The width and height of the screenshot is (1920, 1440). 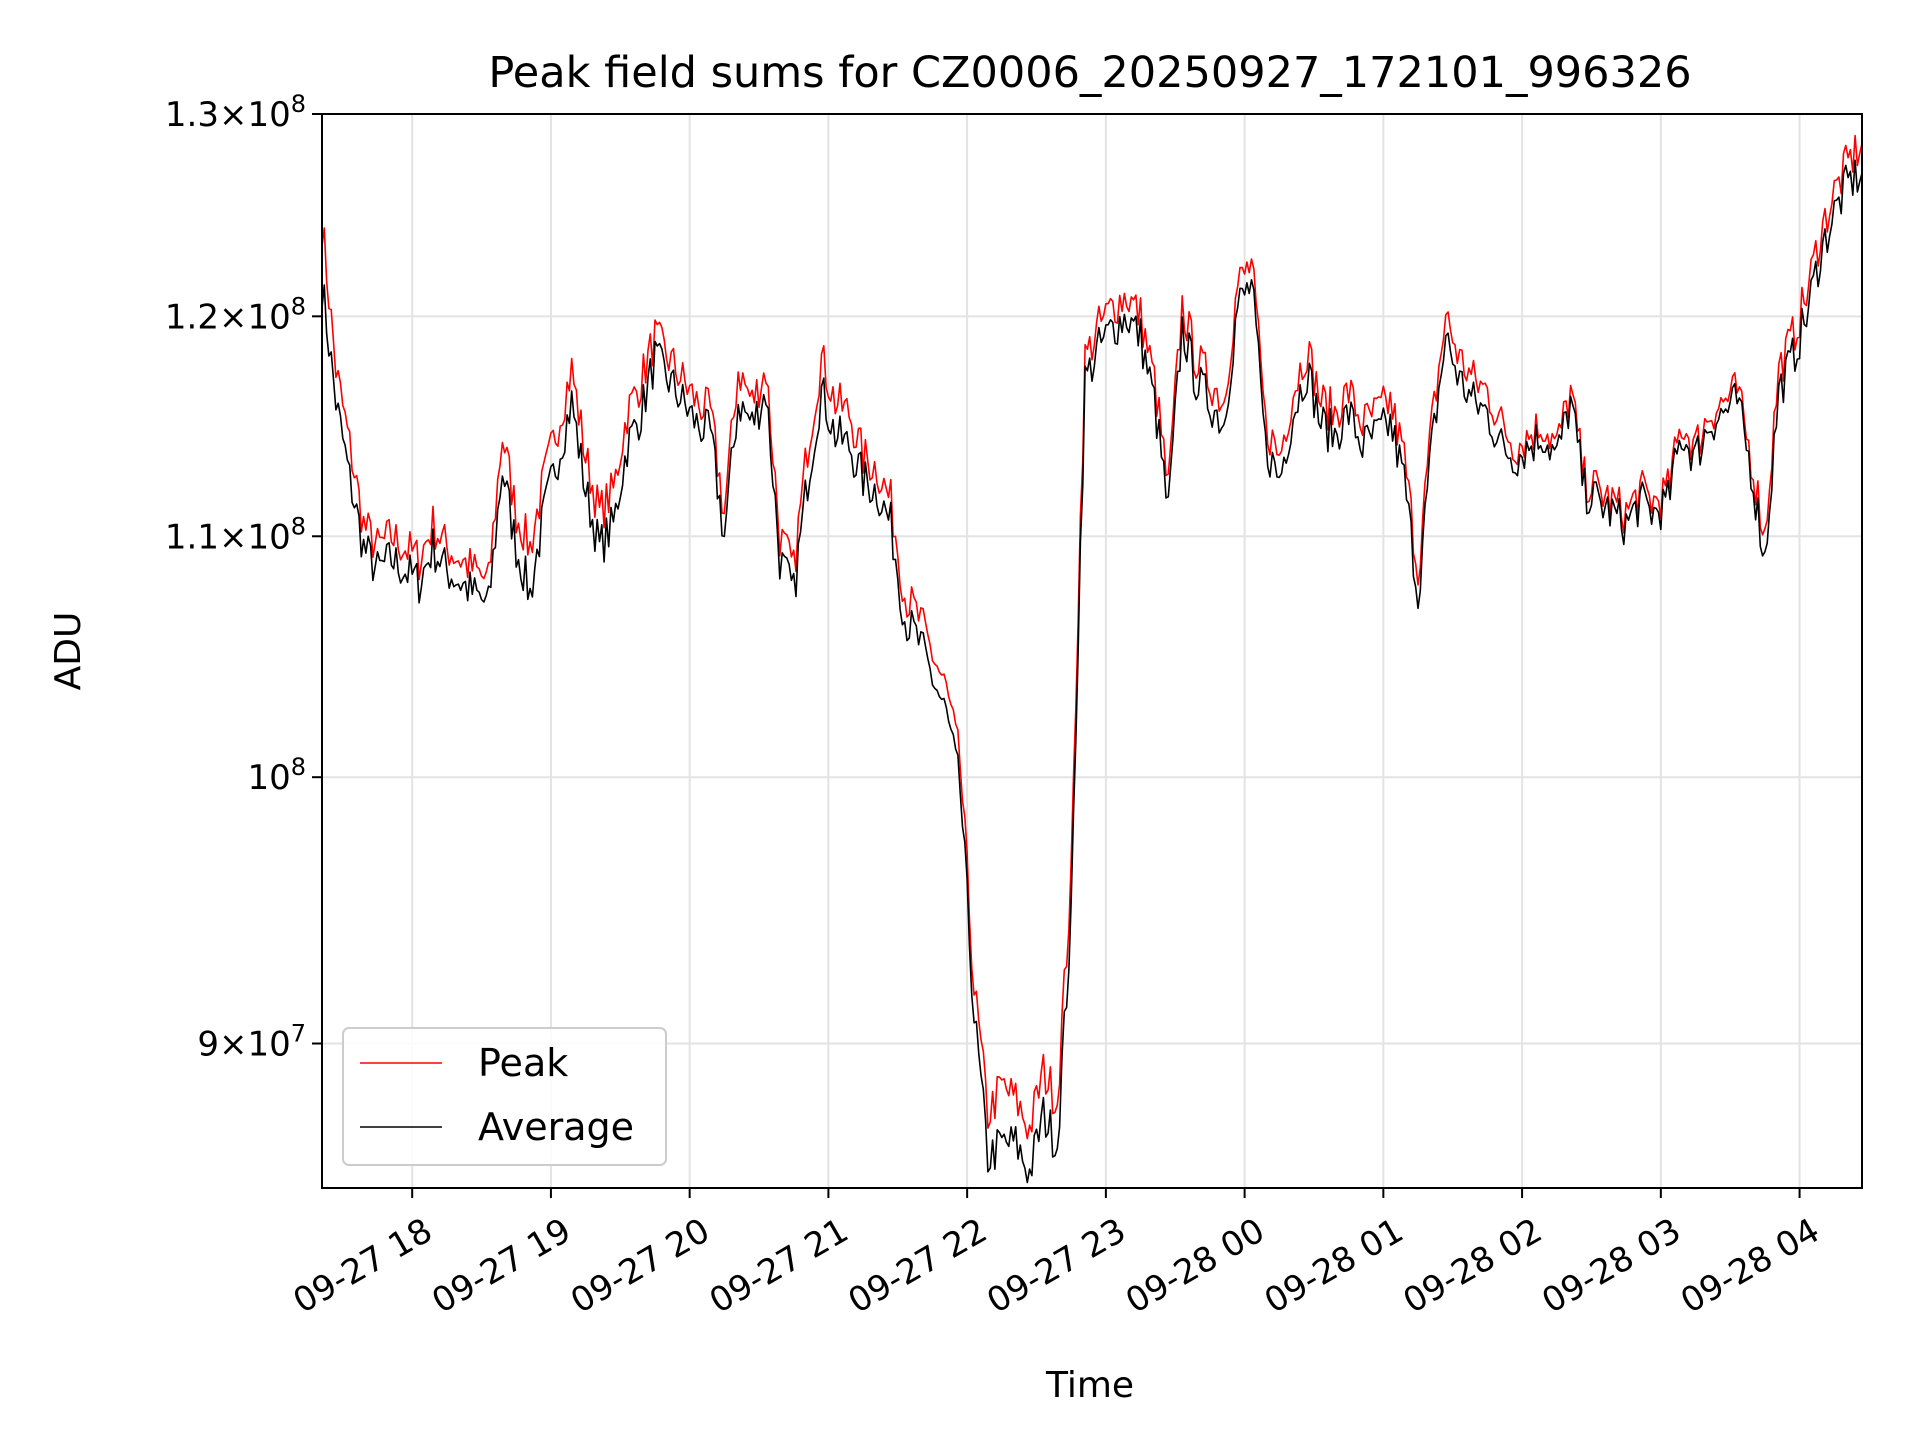 What do you see at coordinates (68, 651) in the screenshot?
I see `y-axis-label: ADU` at bounding box center [68, 651].